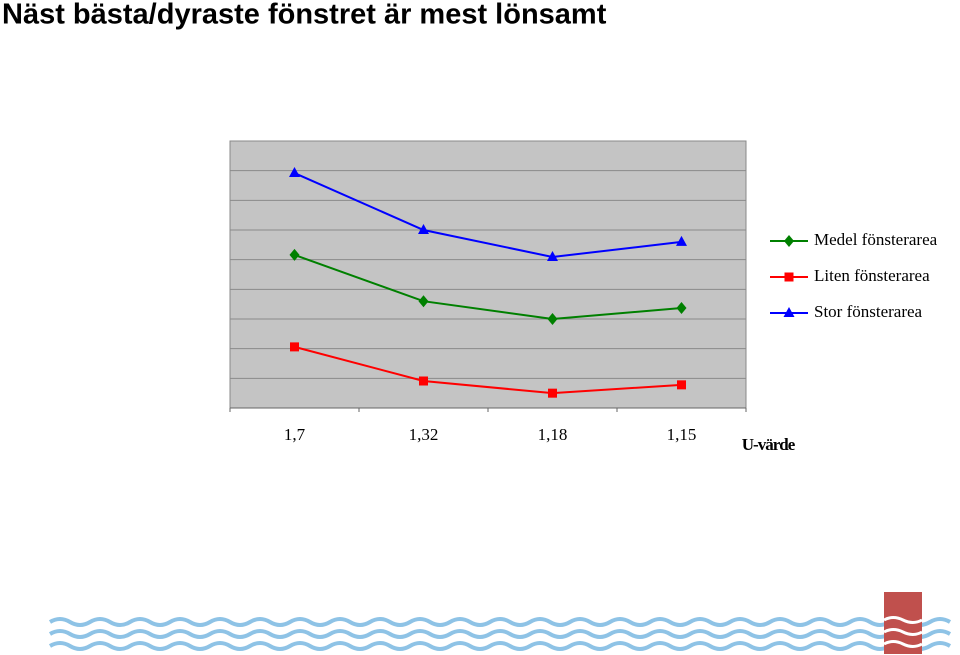 The width and height of the screenshot is (960, 655). I want to click on legend-label: Liten fönsterarea, so click(872, 275).